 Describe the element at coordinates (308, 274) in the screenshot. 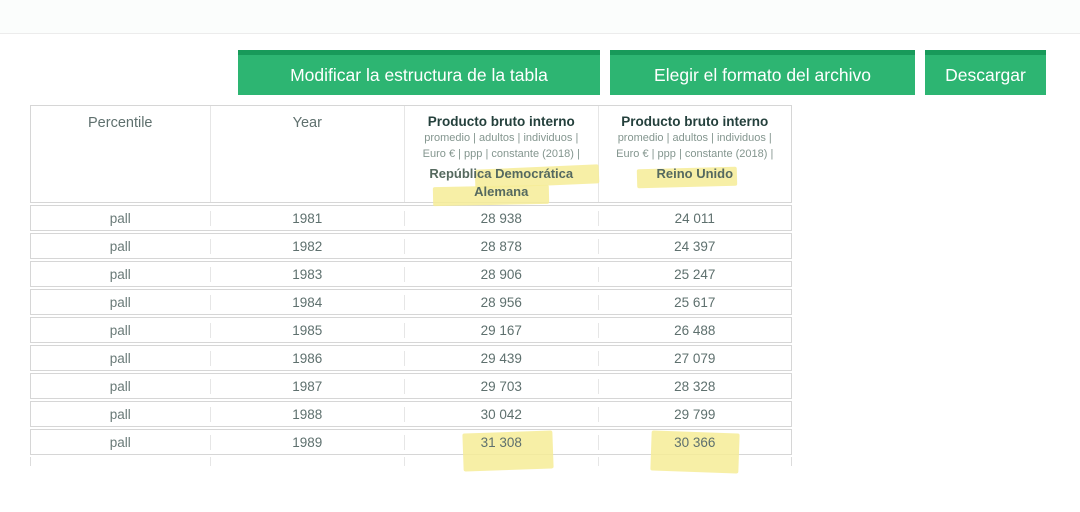

I see `year-cell: 1983` at that location.